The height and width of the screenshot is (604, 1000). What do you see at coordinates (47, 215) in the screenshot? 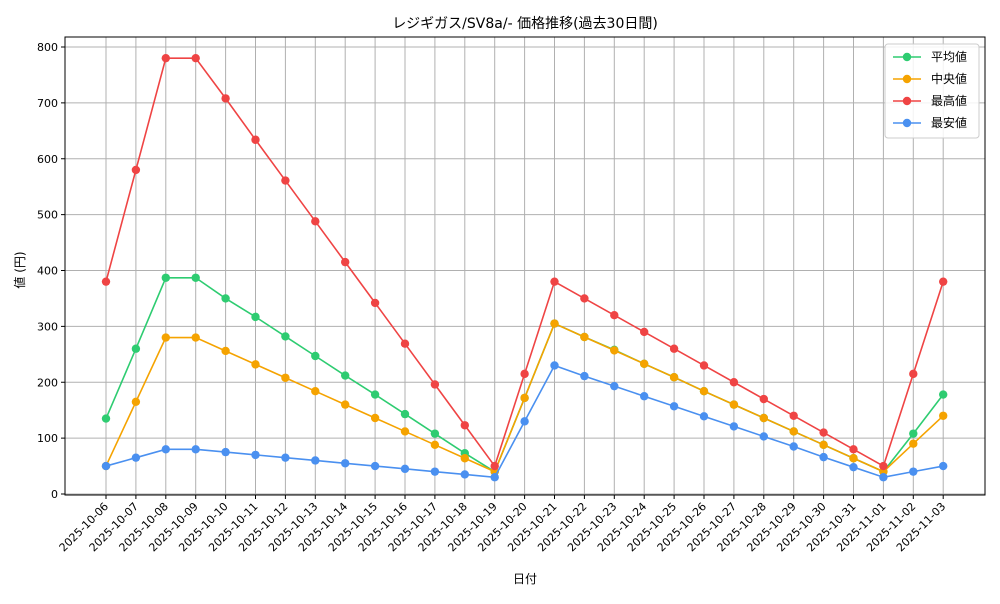
I see `y-tick-label: 500` at bounding box center [47, 215].